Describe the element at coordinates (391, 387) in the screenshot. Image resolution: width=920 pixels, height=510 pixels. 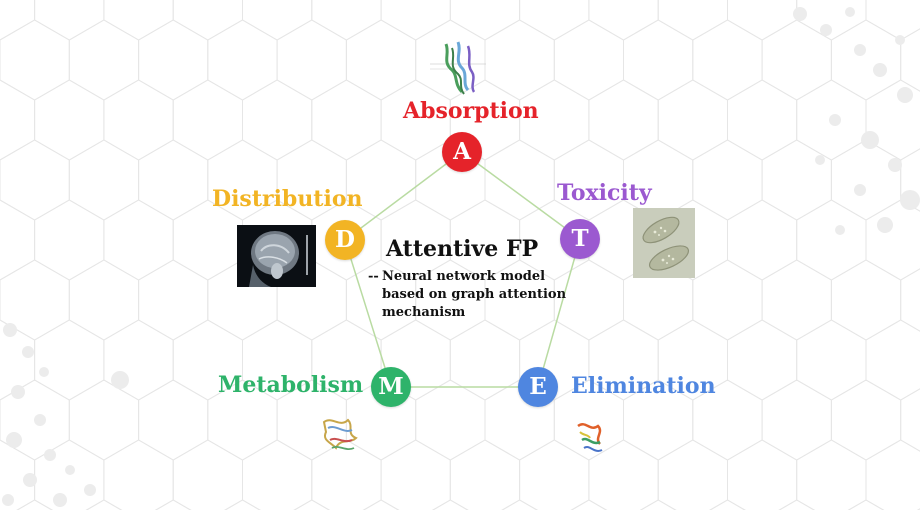
I see `node-metabolism: M` at that location.